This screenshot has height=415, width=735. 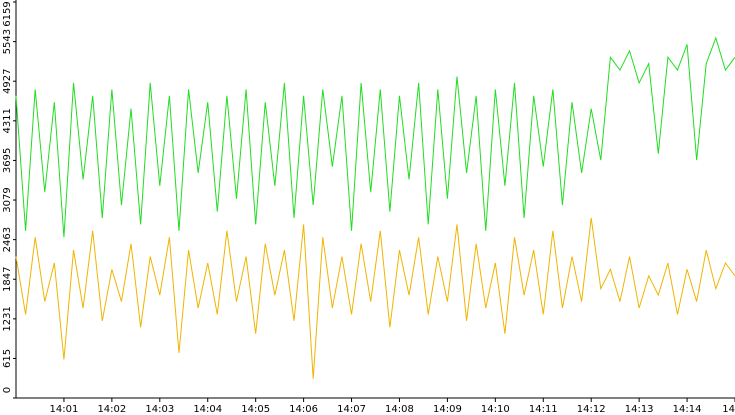 What do you see at coordinates (639, 409) in the screenshot?
I see `x-tick-label: 14:13` at bounding box center [639, 409].